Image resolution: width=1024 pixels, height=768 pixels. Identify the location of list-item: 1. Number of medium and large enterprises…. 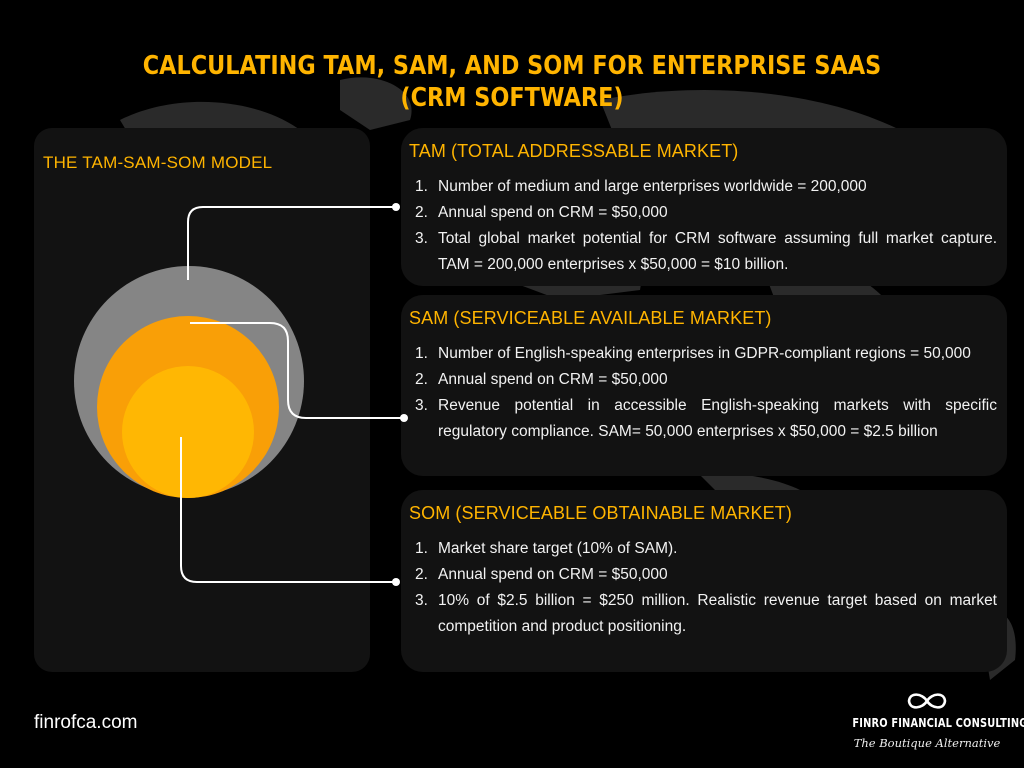
(641, 186).